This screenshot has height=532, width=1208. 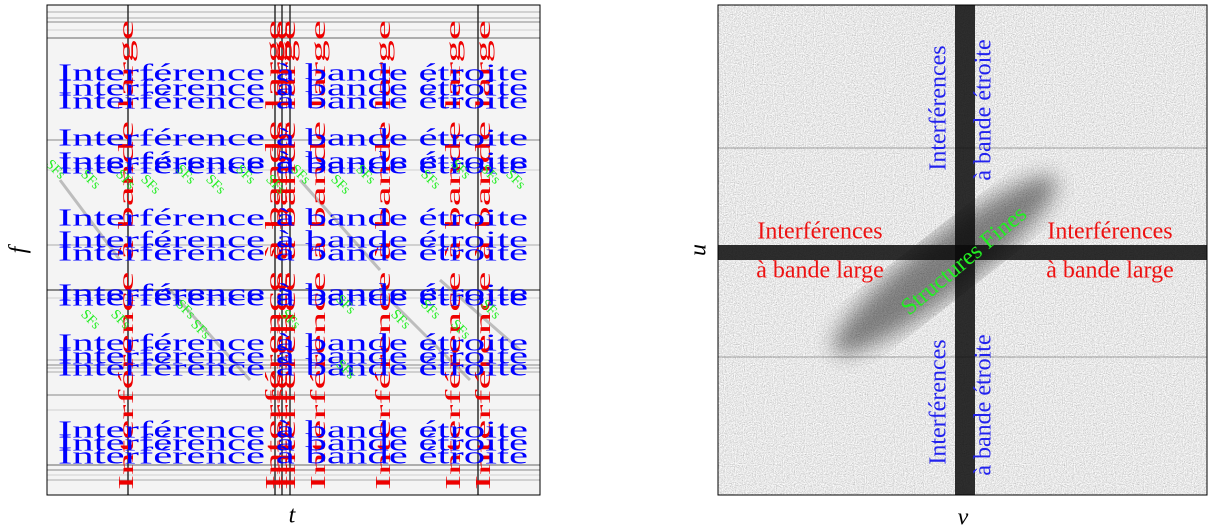 I want to click on x-axis-label: v, so click(x=963, y=518).